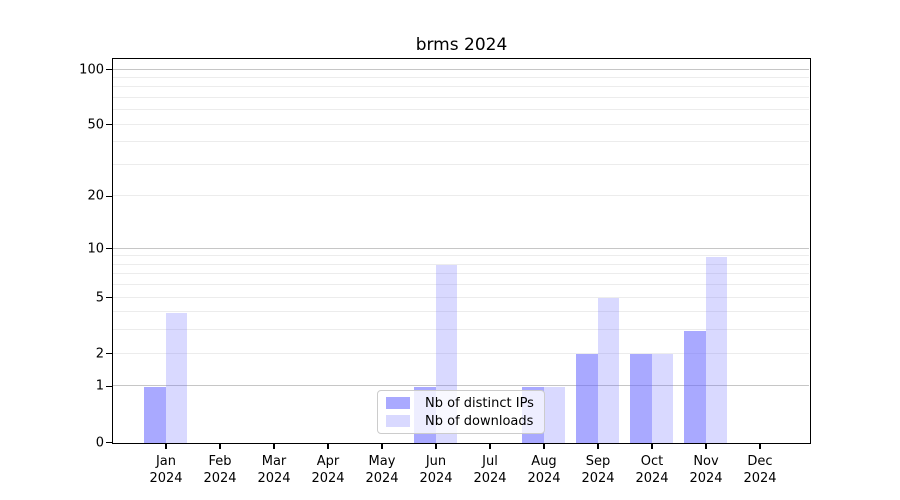 This screenshot has height=500, width=900. What do you see at coordinates (652, 461) in the screenshot?
I see `x-axis-label-month: Oct` at bounding box center [652, 461].